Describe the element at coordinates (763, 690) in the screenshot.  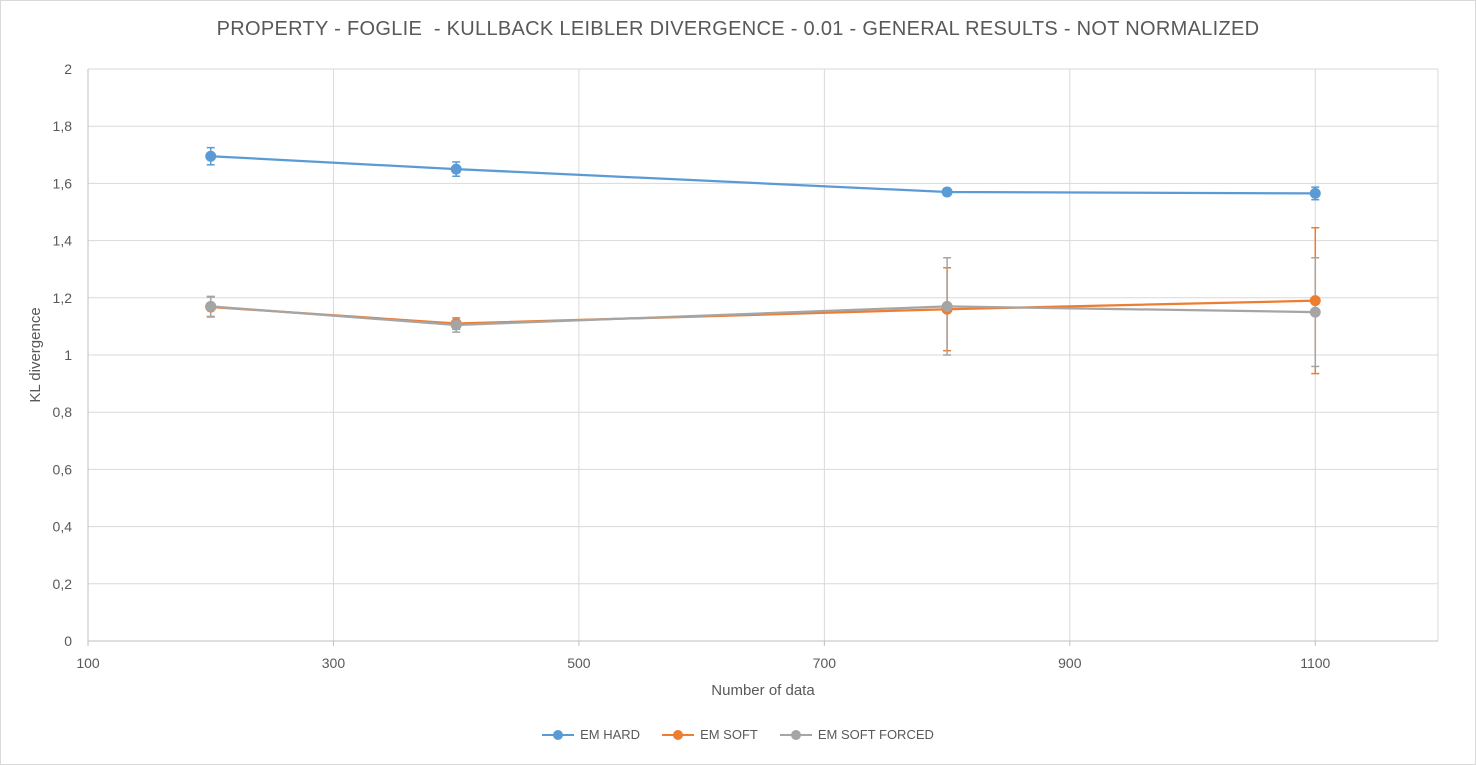
I see `x-axis-title: Number of data` at that location.